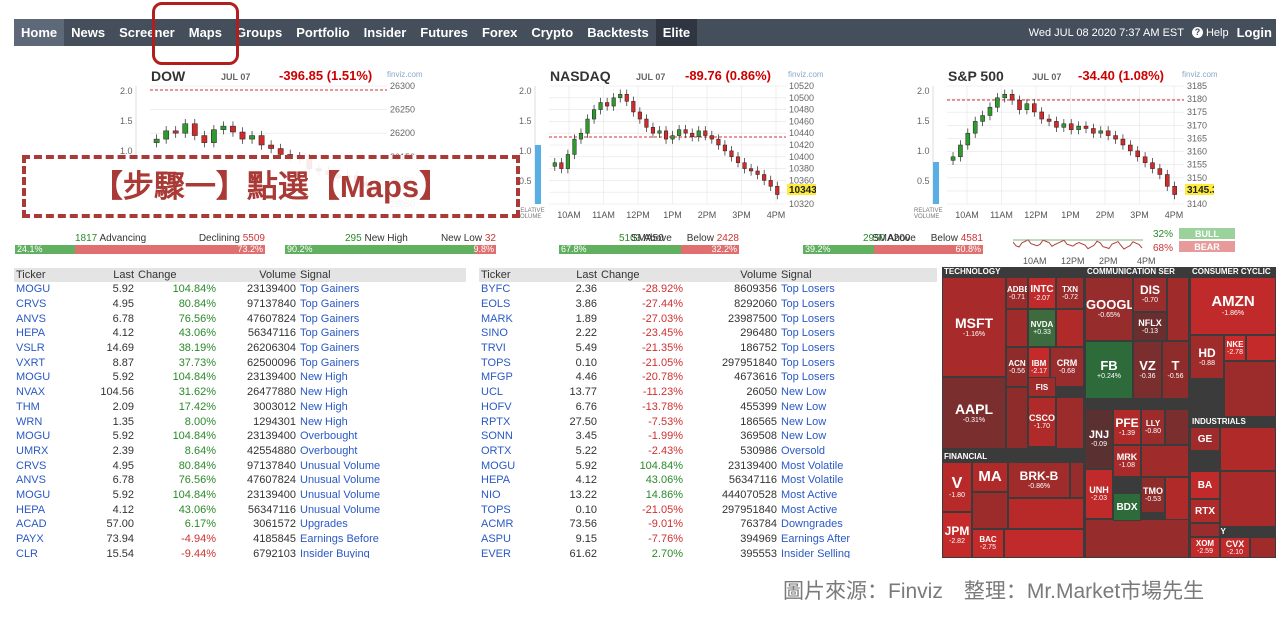 The width and height of the screenshot is (1276, 618). What do you see at coordinates (1235, 547) in the screenshot?
I see `heatmap-tile-cvx: CVX -2.10` at bounding box center [1235, 547].